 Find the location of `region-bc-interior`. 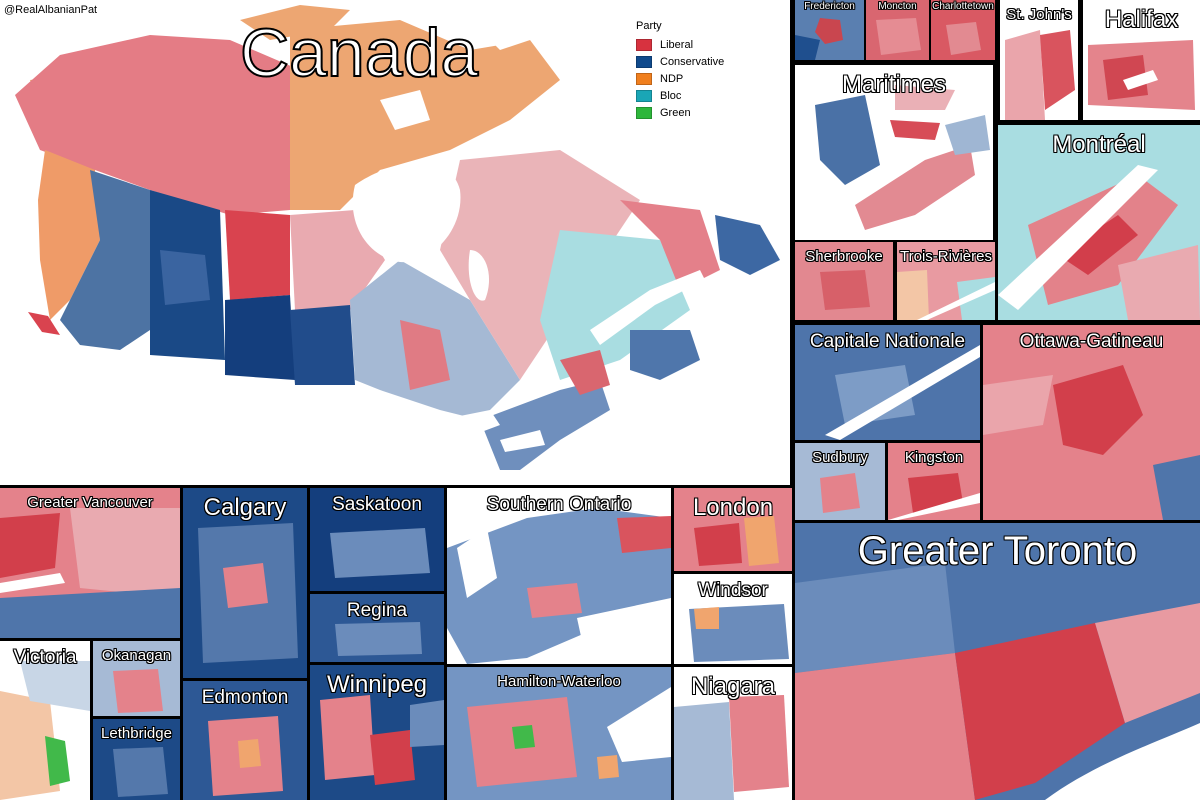

region-bc-interior is located at coordinates (105, 260).